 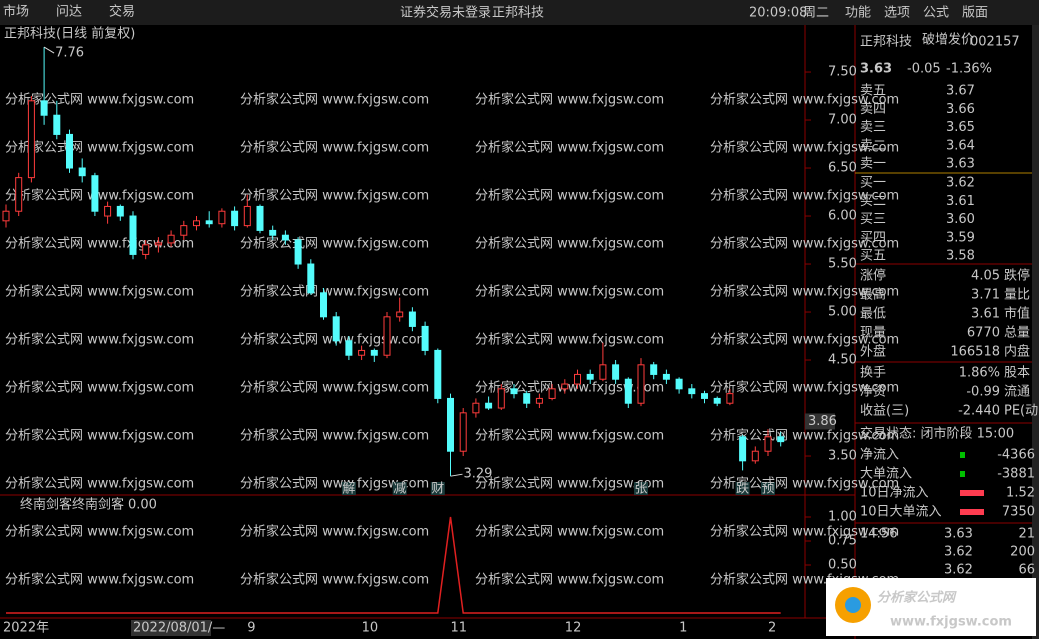 What do you see at coordinates (948, 40) in the screenshot?
I see `stock-tag: 破增发价` at bounding box center [948, 40].